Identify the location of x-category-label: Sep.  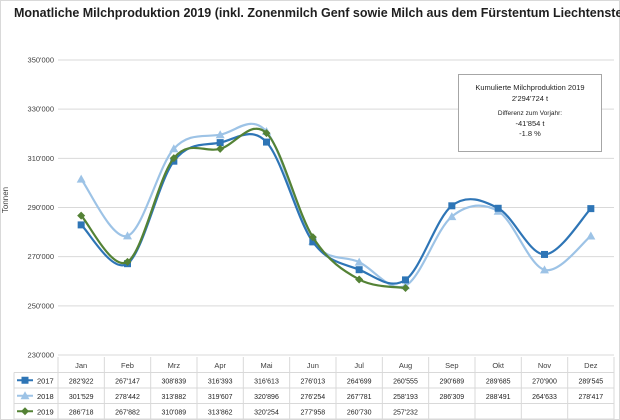
(451, 365).